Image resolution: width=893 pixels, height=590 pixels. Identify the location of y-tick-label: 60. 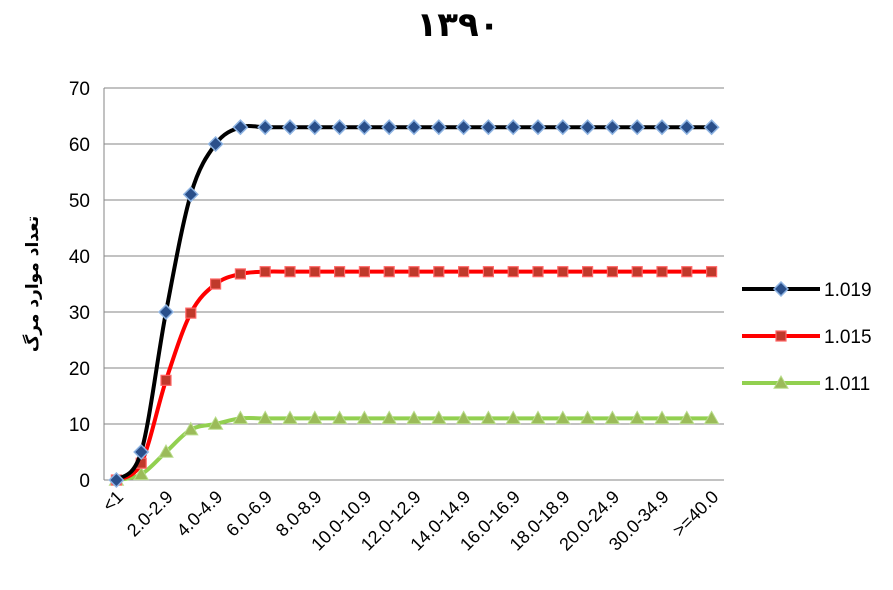
(79, 145).